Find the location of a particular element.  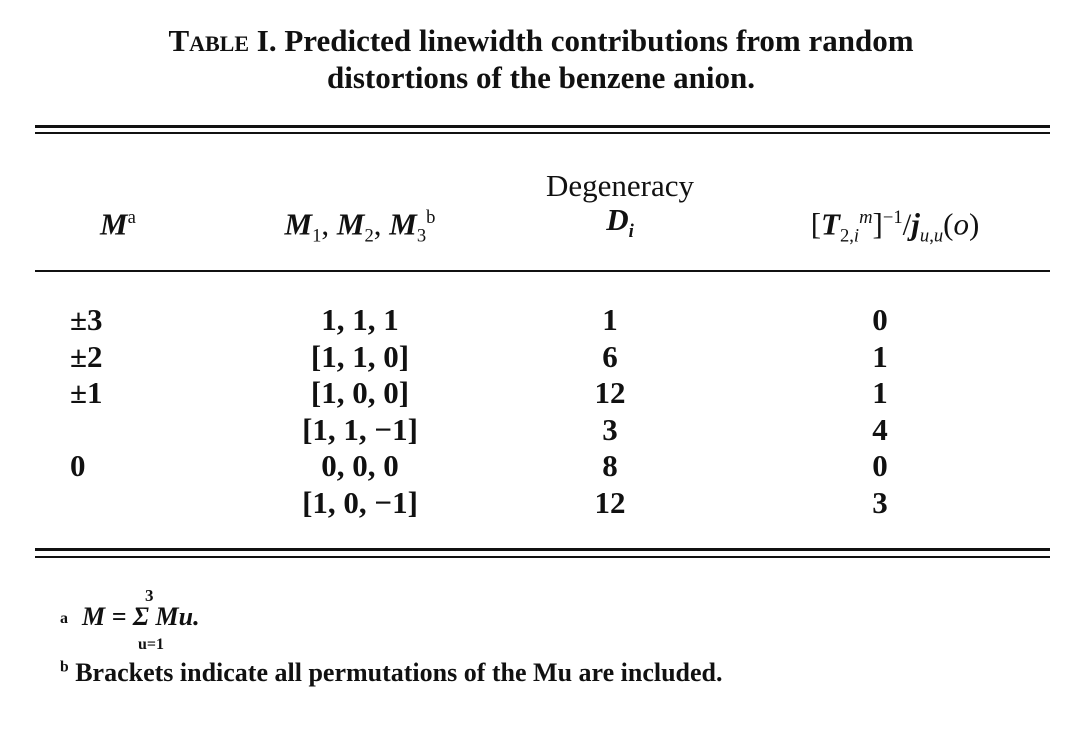

cell-m123: 1, 1, 1 is located at coordinates (360, 319).